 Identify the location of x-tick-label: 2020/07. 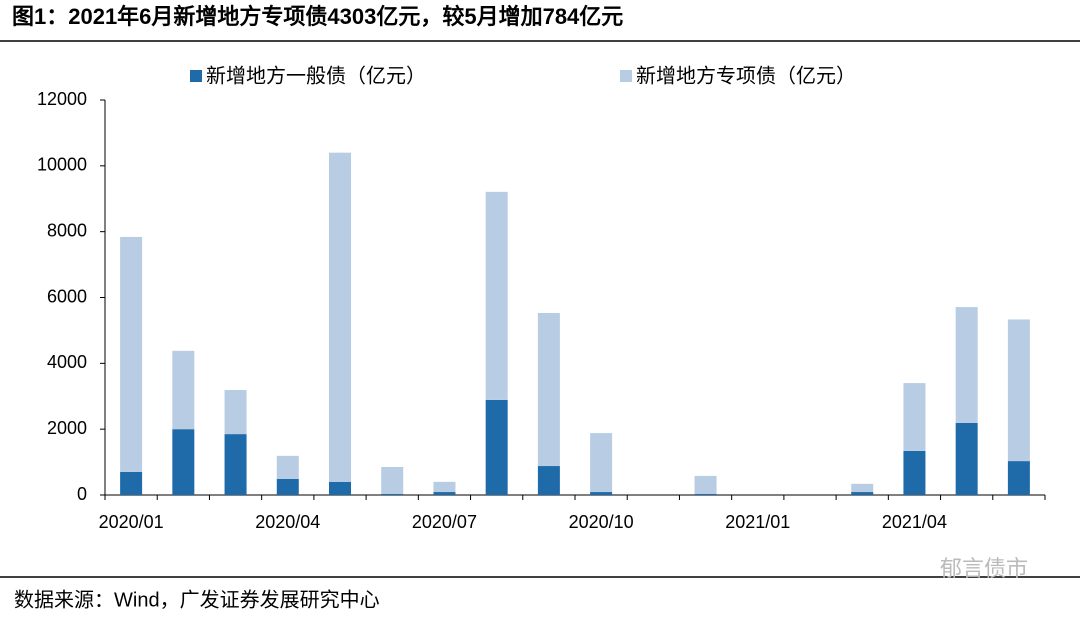
(444, 522).